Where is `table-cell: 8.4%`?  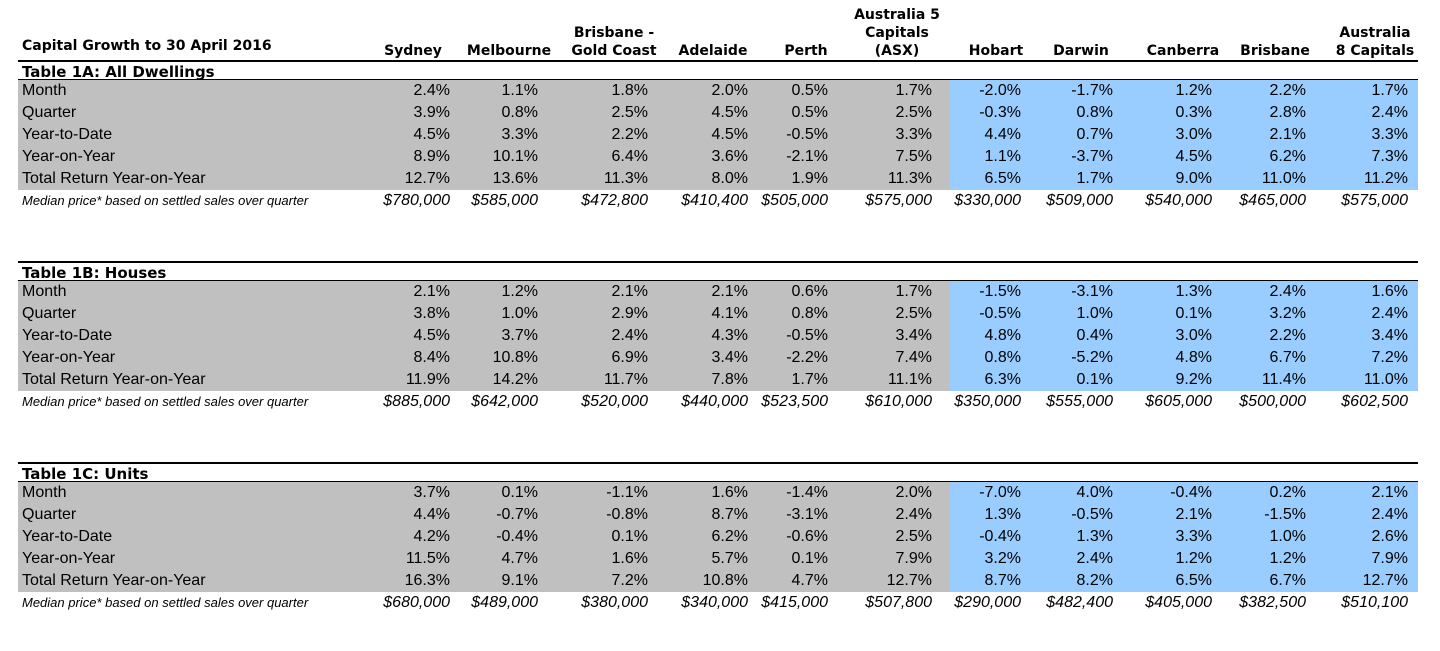 table-cell: 8.4% is located at coordinates (431, 357).